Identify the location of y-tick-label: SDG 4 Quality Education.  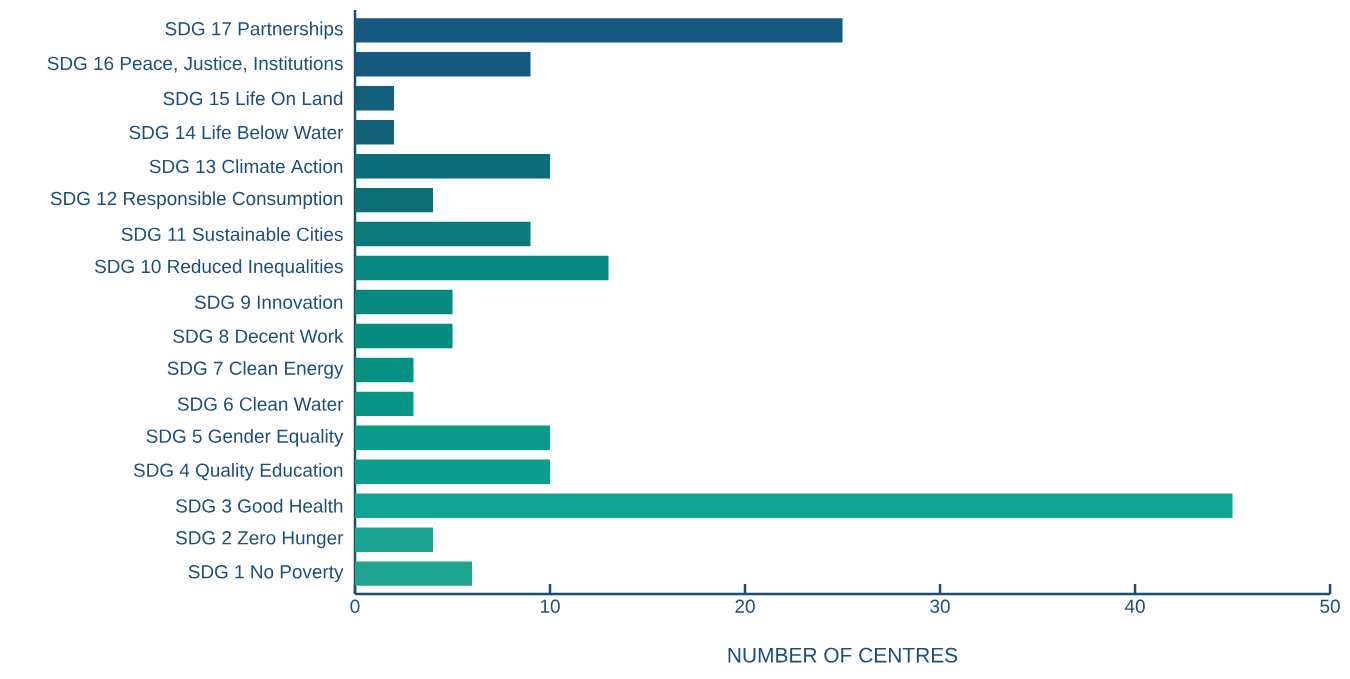
(238, 471).